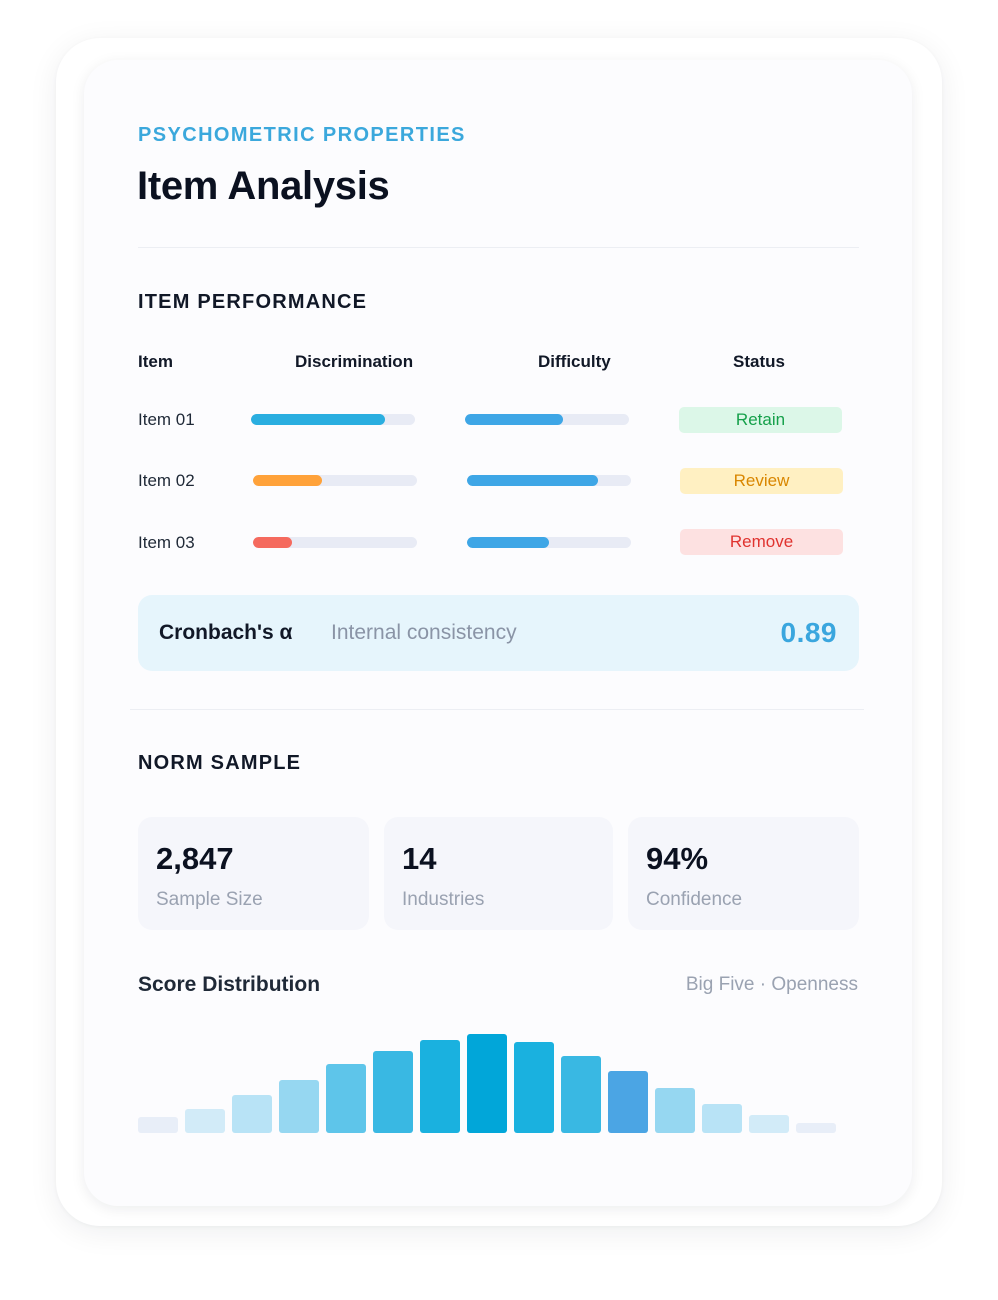  What do you see at coordinates (694, 899) in the screenshot?
I see `stat-label: Confidence` at bounding box center [694, 899].